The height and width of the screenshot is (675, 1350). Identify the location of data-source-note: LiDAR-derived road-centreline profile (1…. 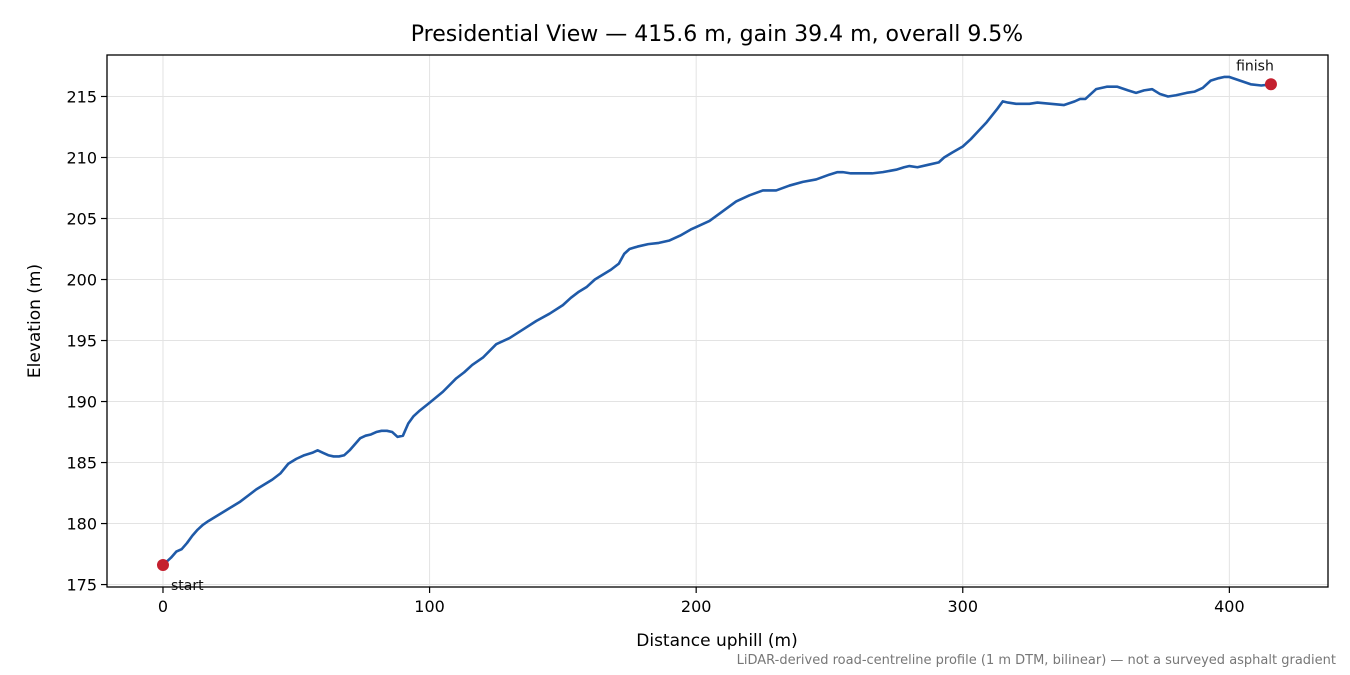
(1036, 660).